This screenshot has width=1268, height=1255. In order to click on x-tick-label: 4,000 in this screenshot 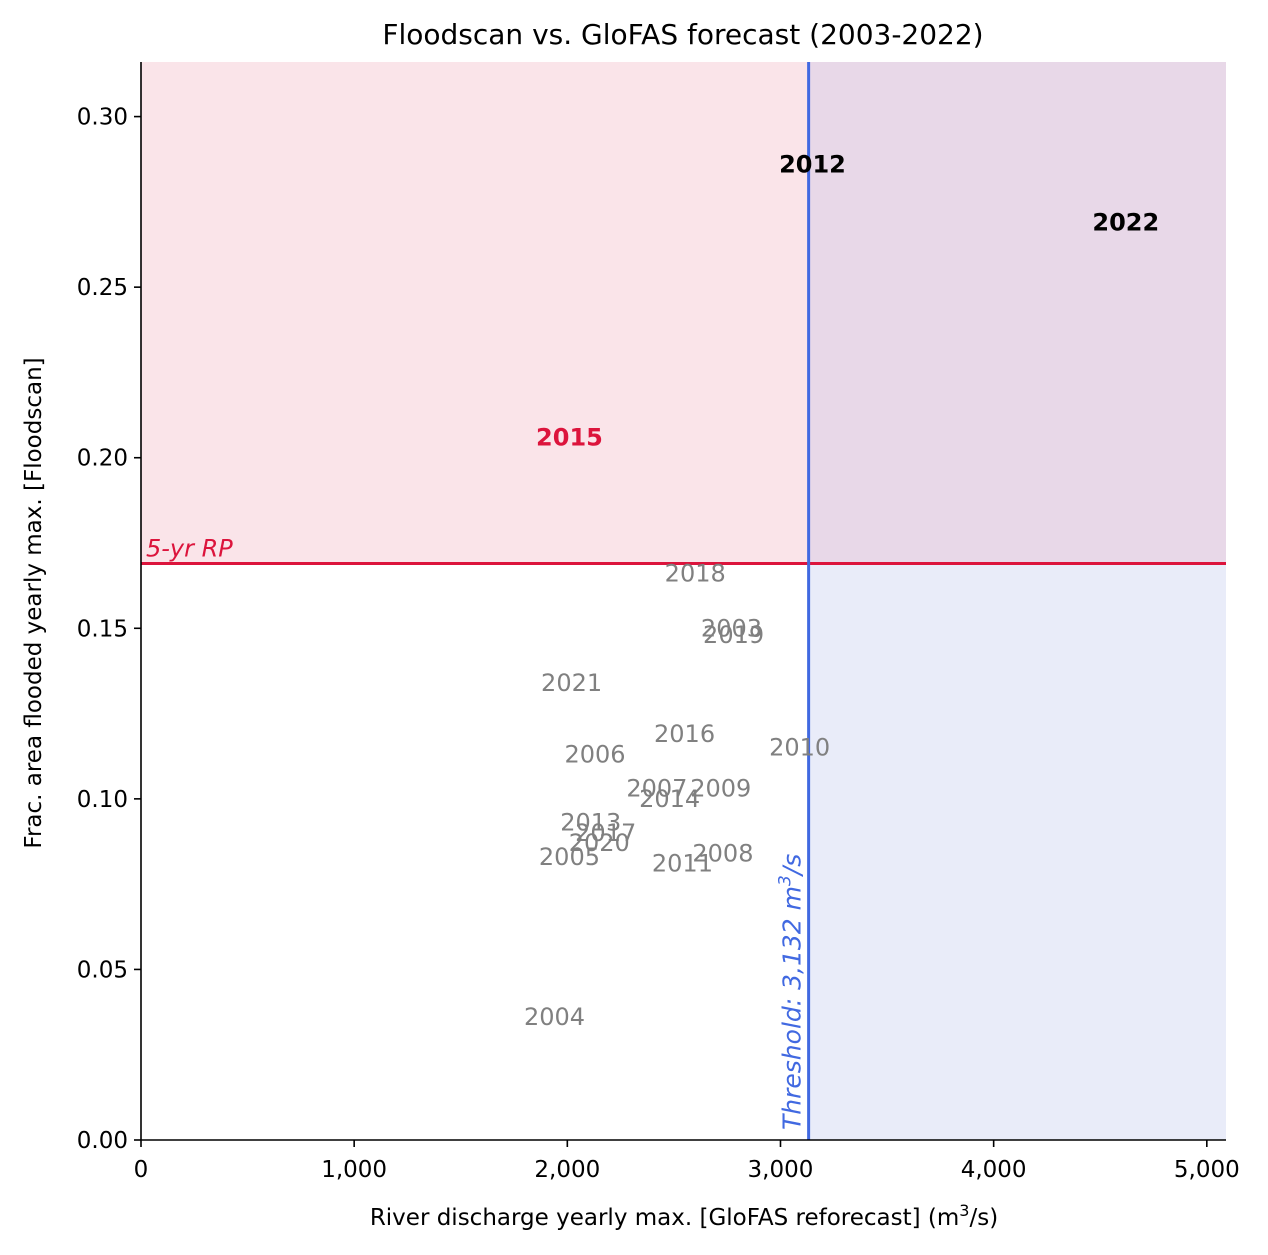, I will do `click(994, 1170)`.